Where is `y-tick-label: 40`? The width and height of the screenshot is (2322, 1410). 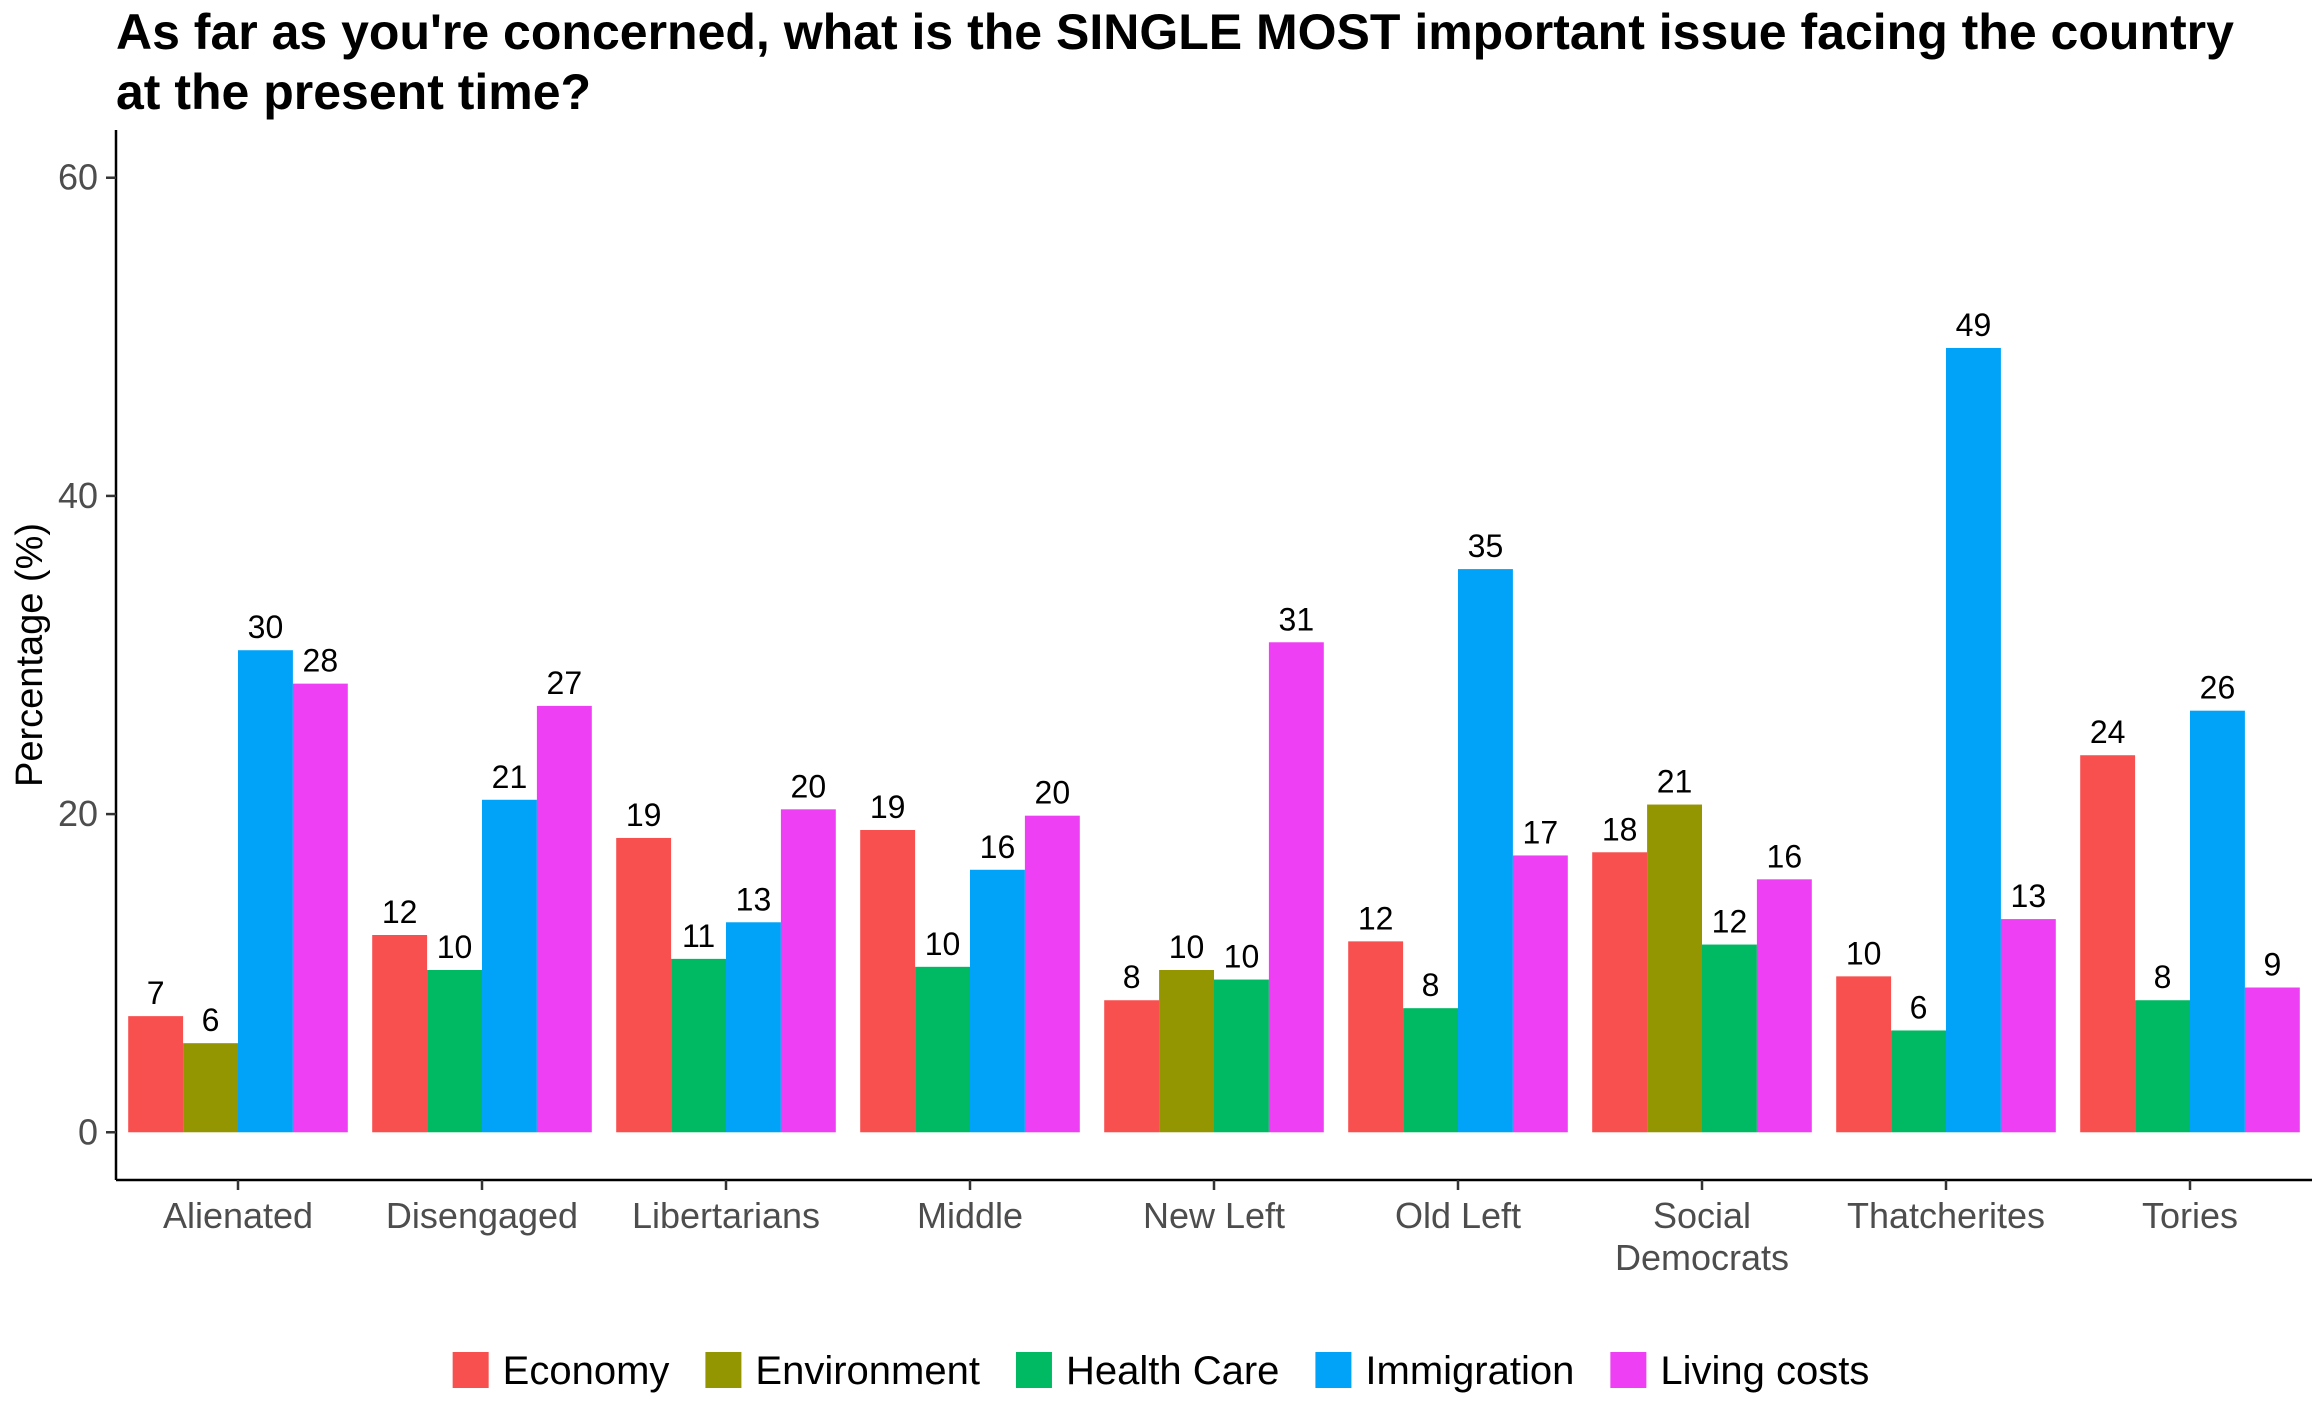 y-tick-label: 40 is located at coordinates (78, 495).